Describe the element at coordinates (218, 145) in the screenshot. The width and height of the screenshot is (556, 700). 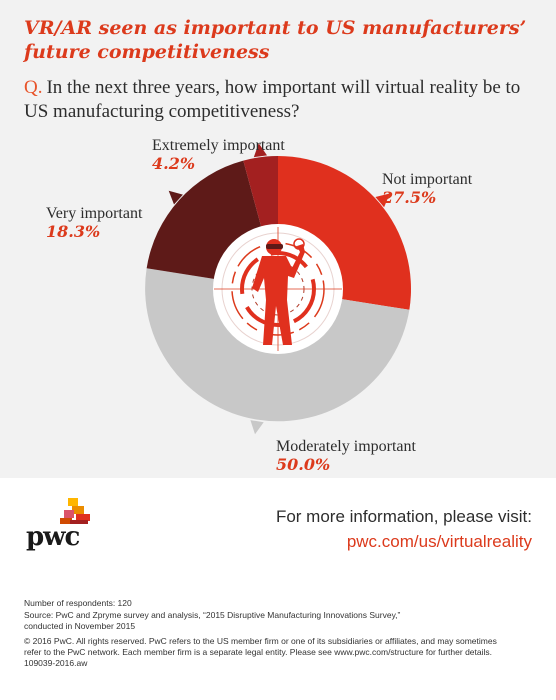
I see `slice-label-extremely-important: Extremely important` at that location.